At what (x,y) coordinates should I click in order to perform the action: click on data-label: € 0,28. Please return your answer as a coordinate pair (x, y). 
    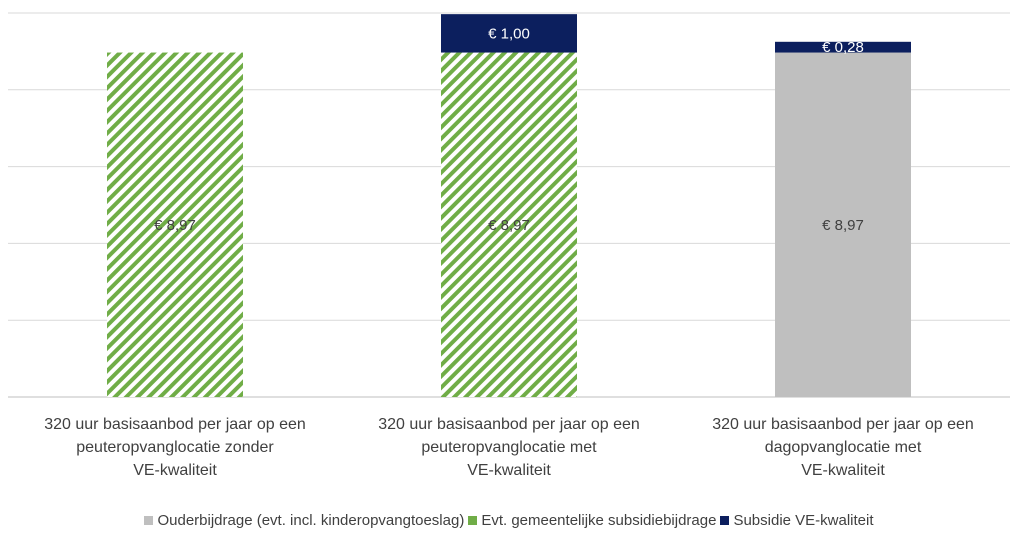
    Looking at the image, I should click on (843, 47).